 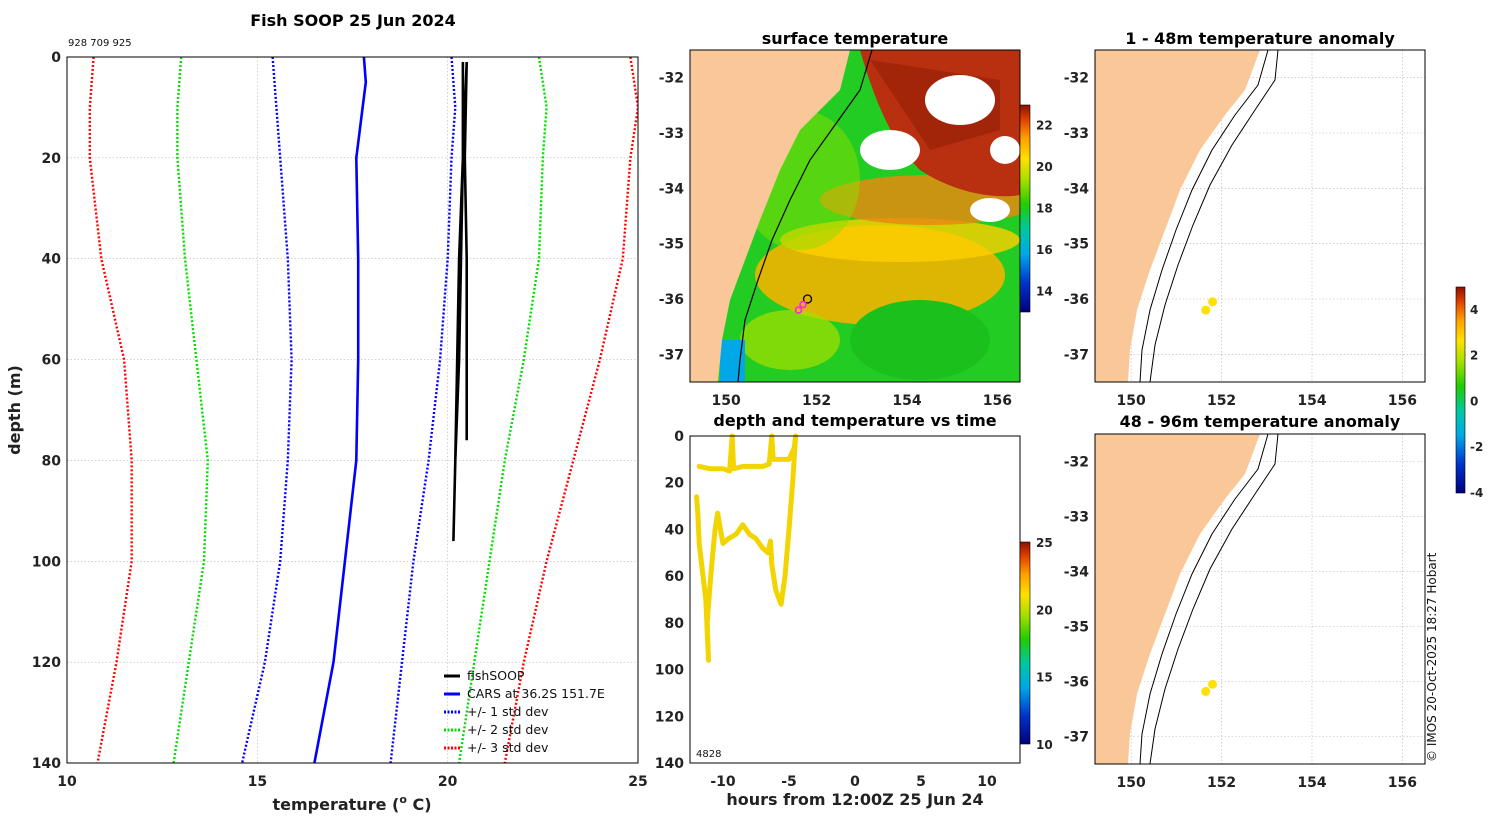 What do you see at coordinates (1460, 390) in the screenshot?
I see `anomaly-colorbar` at bounding box center [1460, 390].